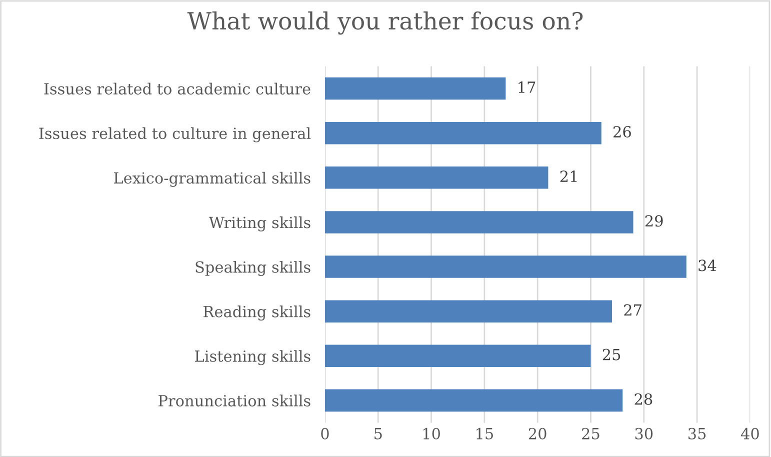 The height and width of the screenshot is (457, 771). I want to click on data-label: 25, so click(611, 354).